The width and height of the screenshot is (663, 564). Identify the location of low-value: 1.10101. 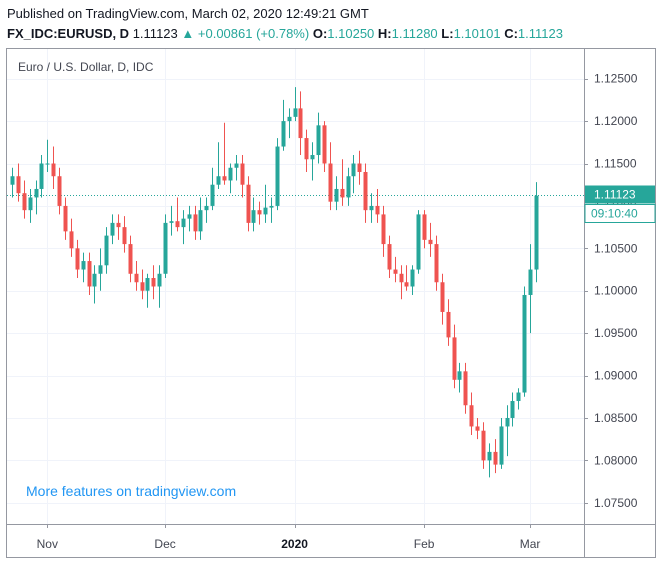
(477, 33).